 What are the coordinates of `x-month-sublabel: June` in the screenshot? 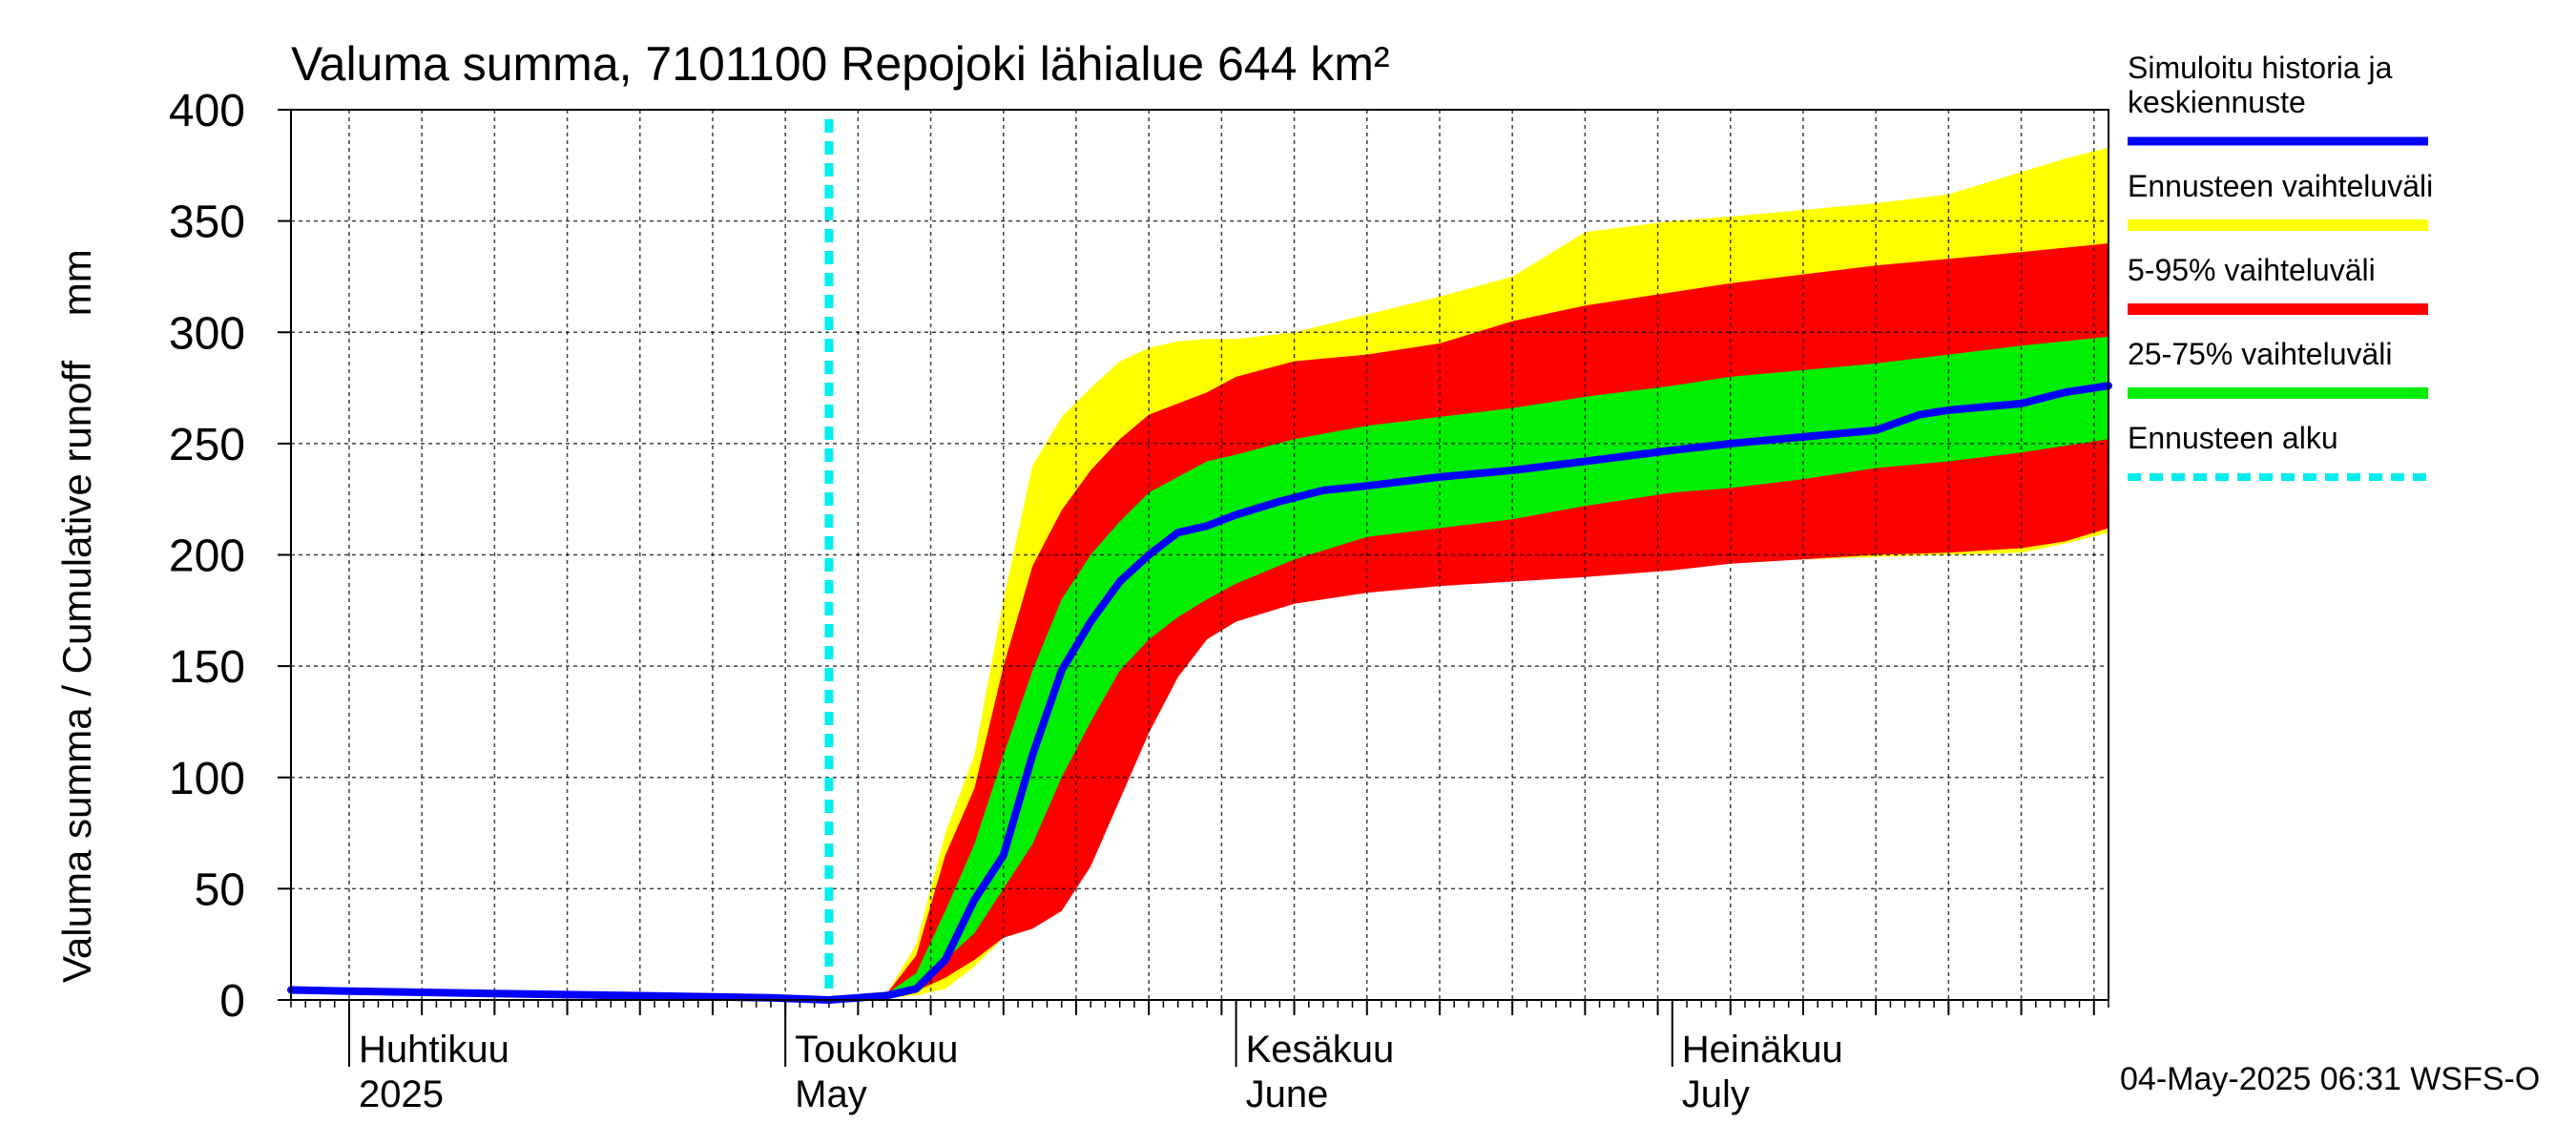 It's located at (1287, 1094).